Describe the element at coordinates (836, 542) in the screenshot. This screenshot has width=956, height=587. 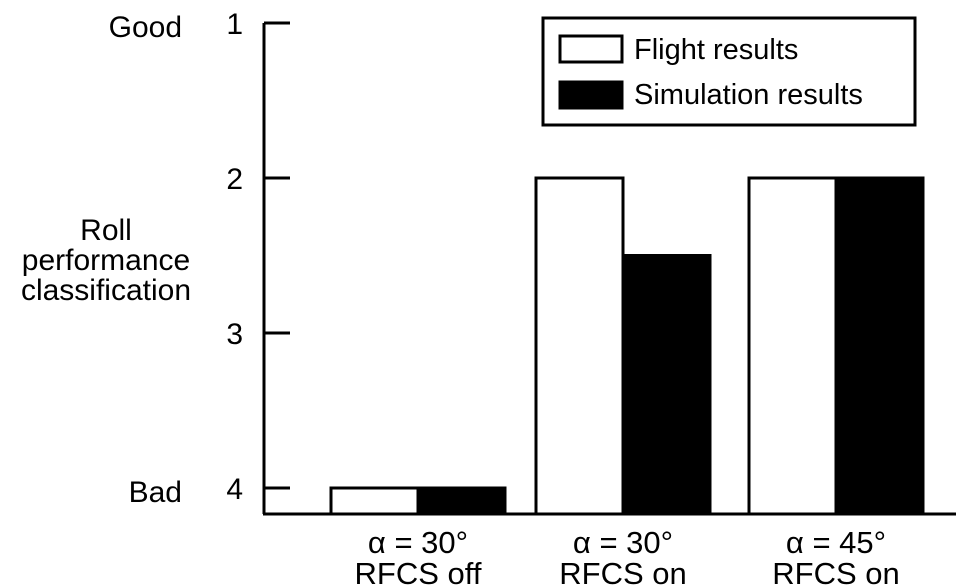
I see `x-category-label-line-1: α = 45°` at that location.